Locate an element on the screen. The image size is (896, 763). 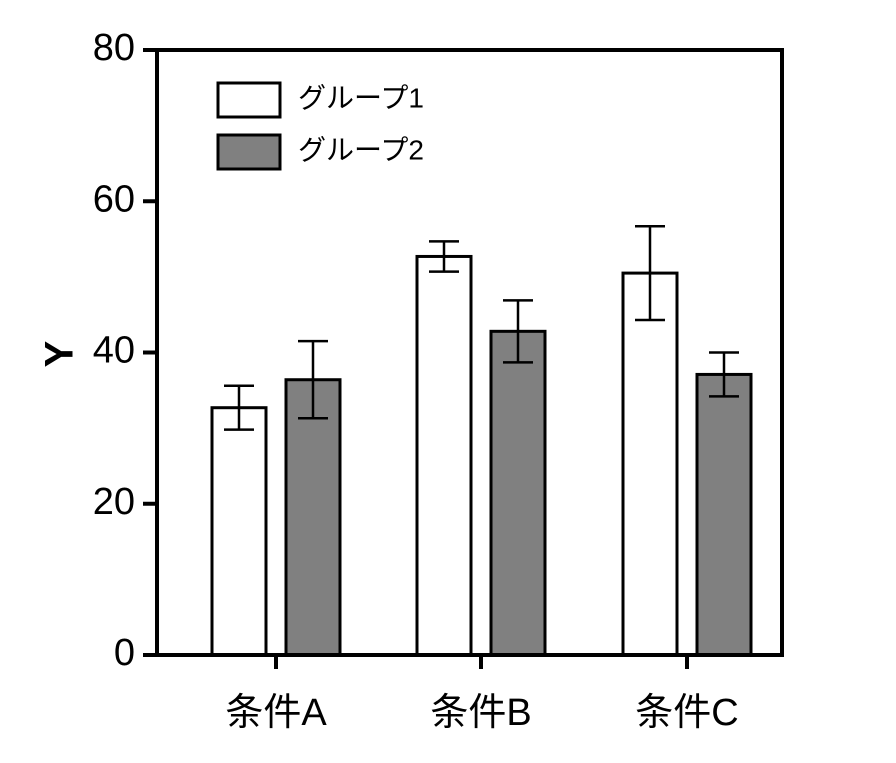
x-axis-ticks: 条件A 条件B 条件C is located at coordinates (482, 694).